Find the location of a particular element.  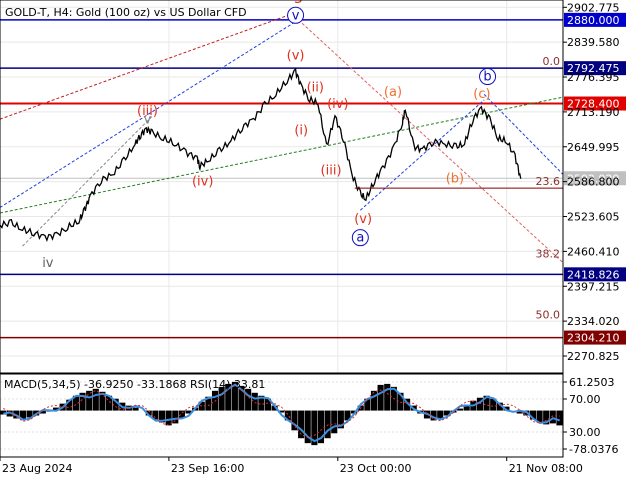

wave-label: iv is located at coordinates (48, 263).